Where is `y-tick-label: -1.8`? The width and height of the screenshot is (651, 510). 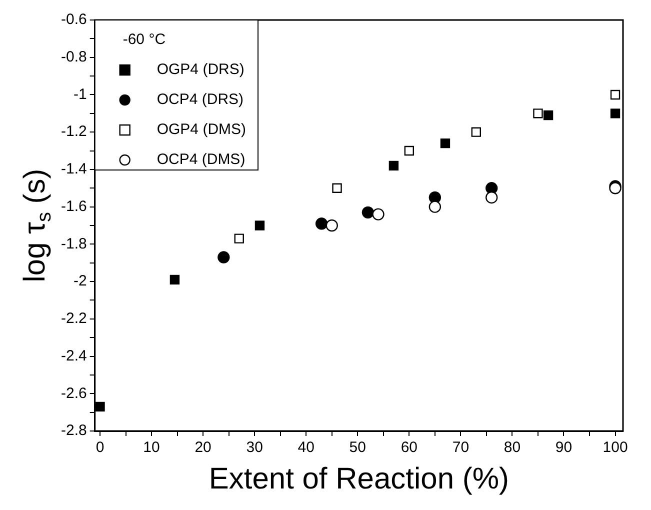 y-tick-label: -1.8 is located at coordinates (73, 243).